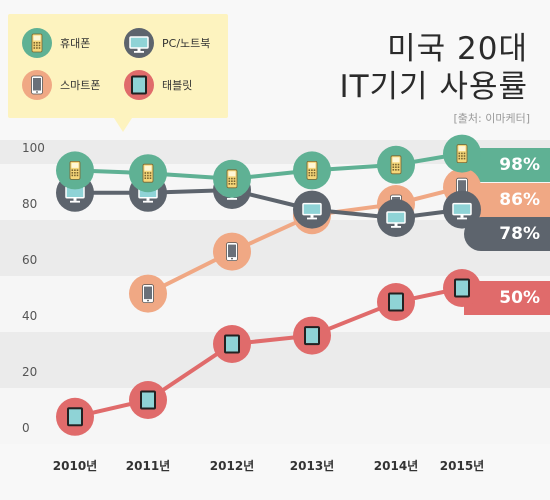  What do you see at coordinates (396, 466) in the screenshot?
I see `x-tick-label: 2014년` at bounding box center [396, 466].